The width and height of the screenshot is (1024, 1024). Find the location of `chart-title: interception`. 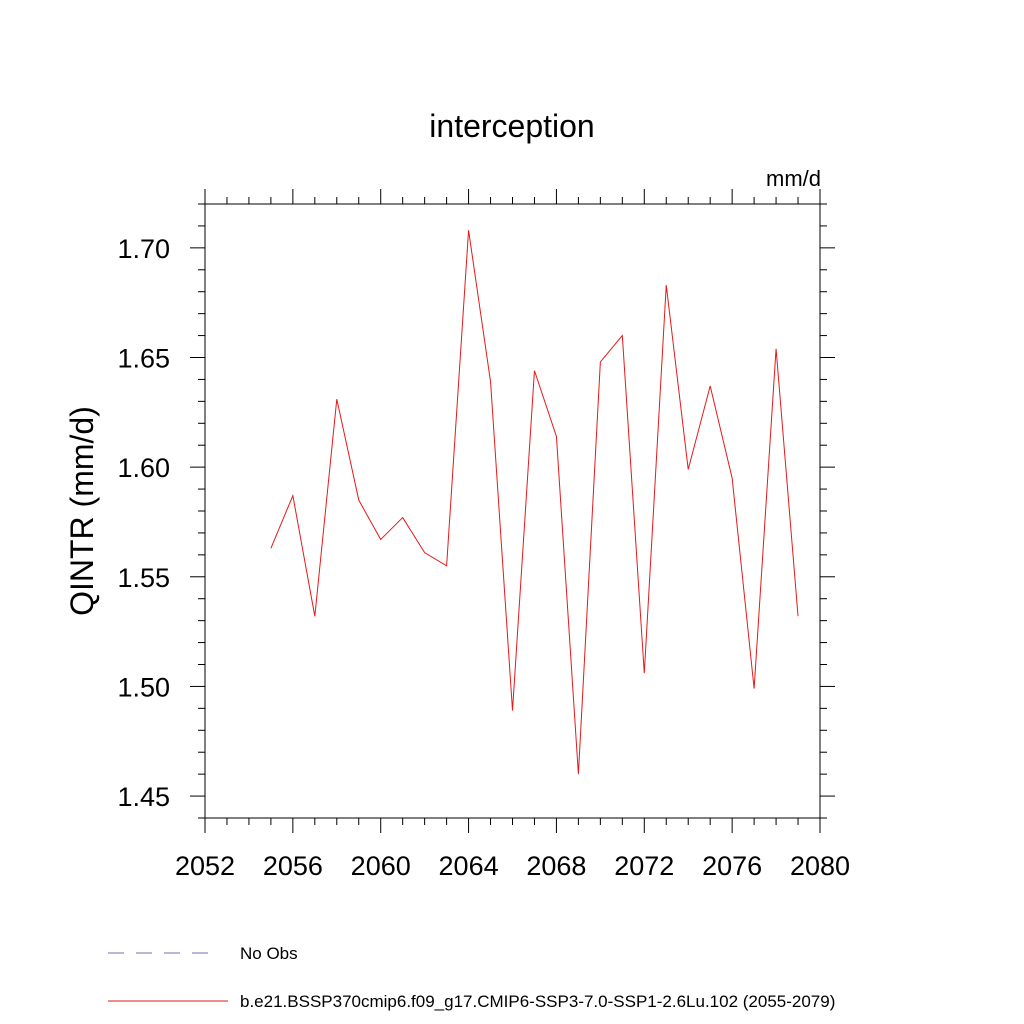

chart-title: interception is located at coordinates (511, 126).